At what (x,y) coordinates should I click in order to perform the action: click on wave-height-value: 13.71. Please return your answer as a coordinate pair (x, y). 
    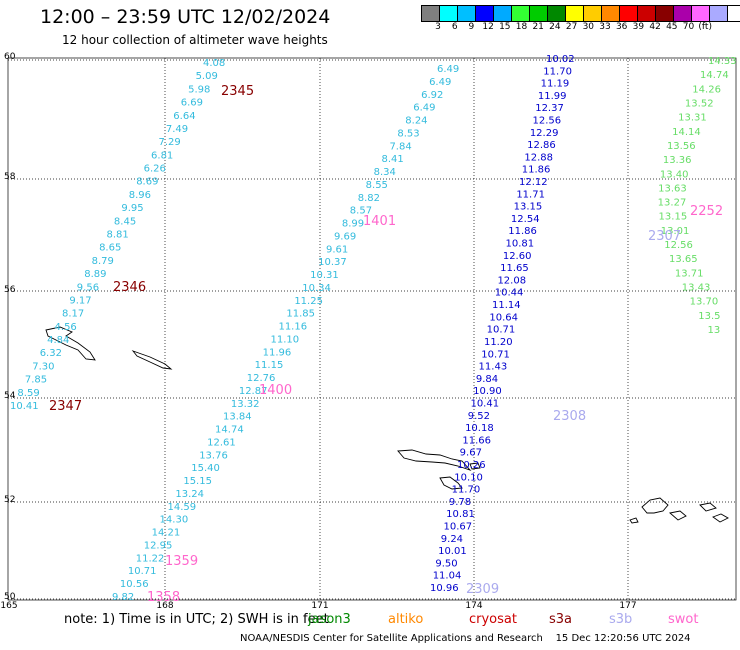
    Looking at the image, I should click on (689, 273).